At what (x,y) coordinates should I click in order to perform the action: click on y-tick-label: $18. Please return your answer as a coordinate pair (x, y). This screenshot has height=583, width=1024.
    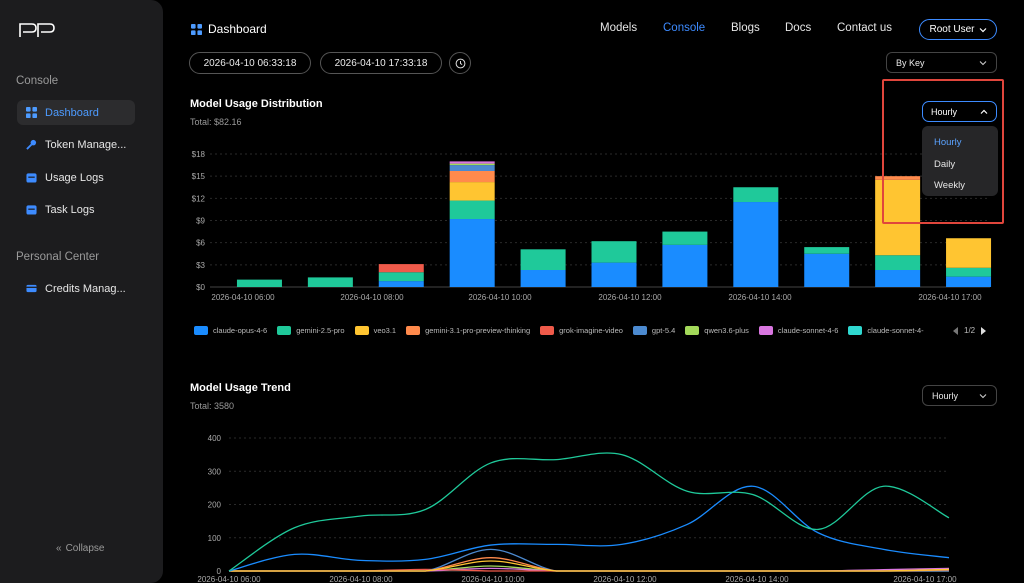
    Looking at the image, I should click on (199, 154).